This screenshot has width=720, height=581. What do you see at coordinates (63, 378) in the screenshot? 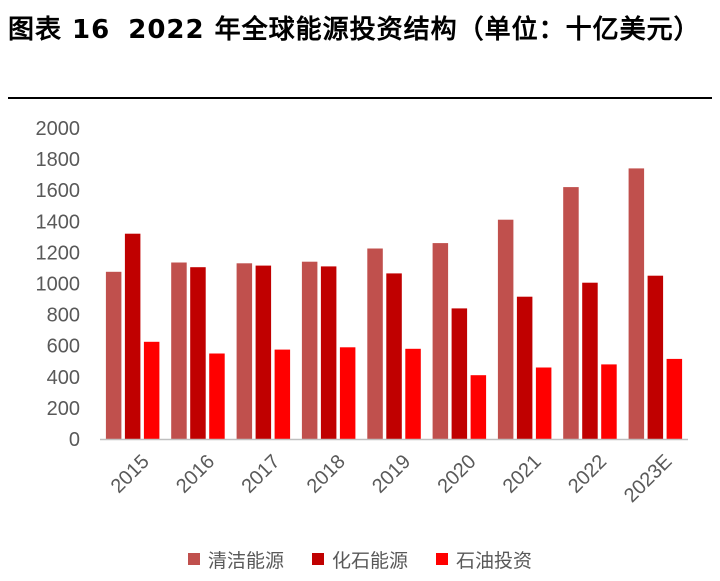
I see `y-tick-label: 400` at bounding box center [63, 378].